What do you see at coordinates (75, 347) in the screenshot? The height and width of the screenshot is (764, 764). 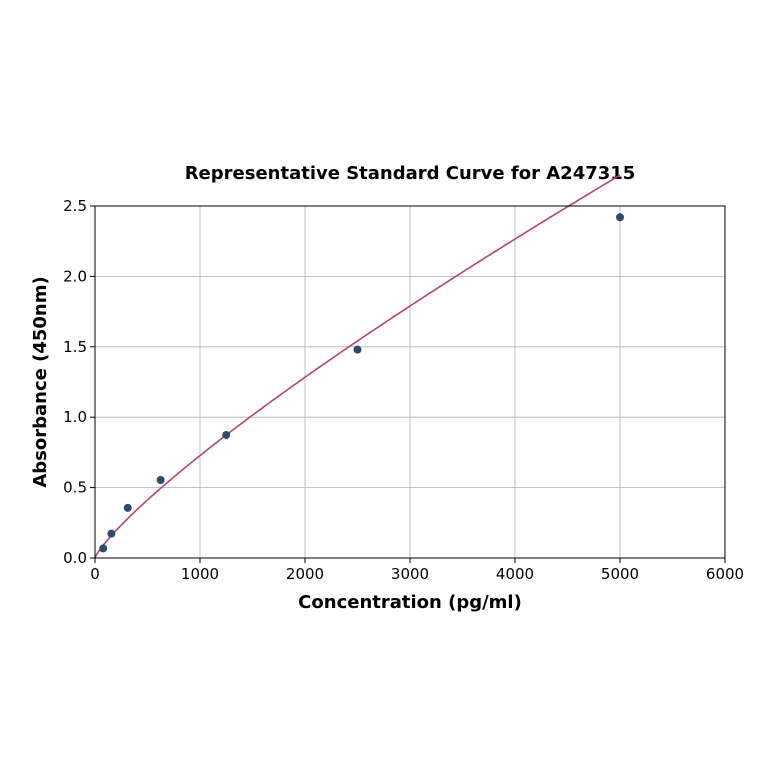 I see `y-tick-label: 1.5` at bounding box center [75, 347].